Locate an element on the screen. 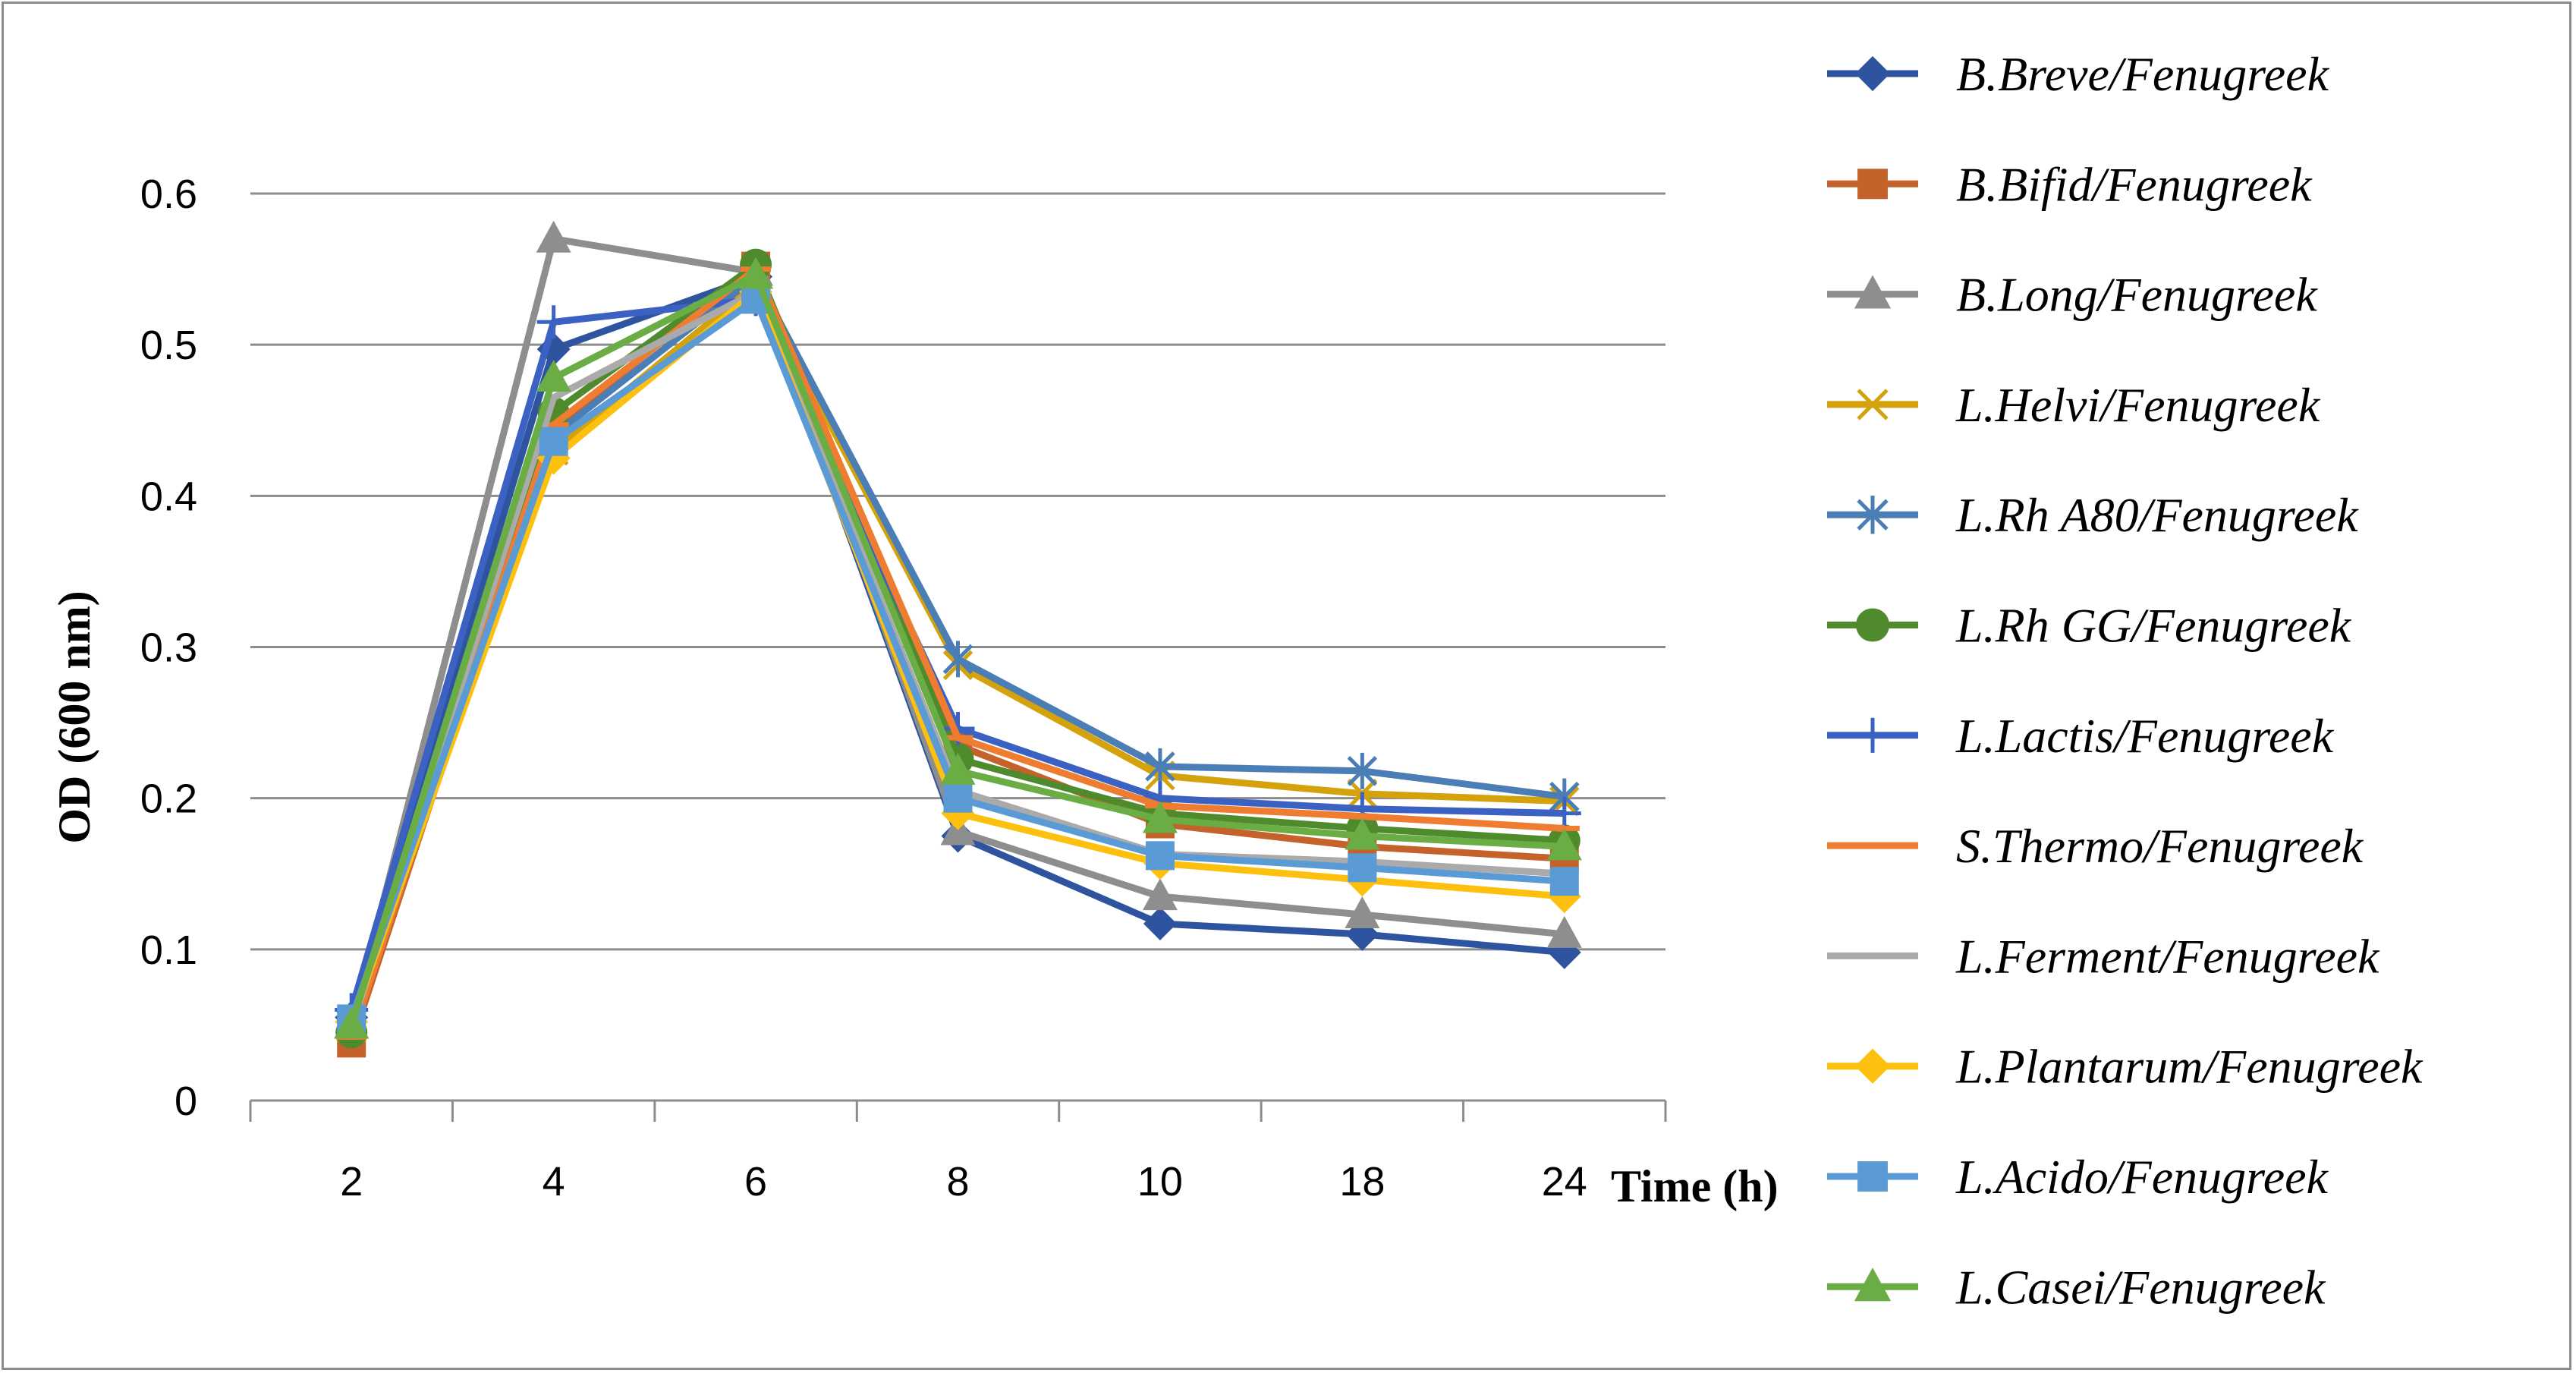  legend-label: L.Casei/Fenugreek is located at coordinates (2140, 1287).